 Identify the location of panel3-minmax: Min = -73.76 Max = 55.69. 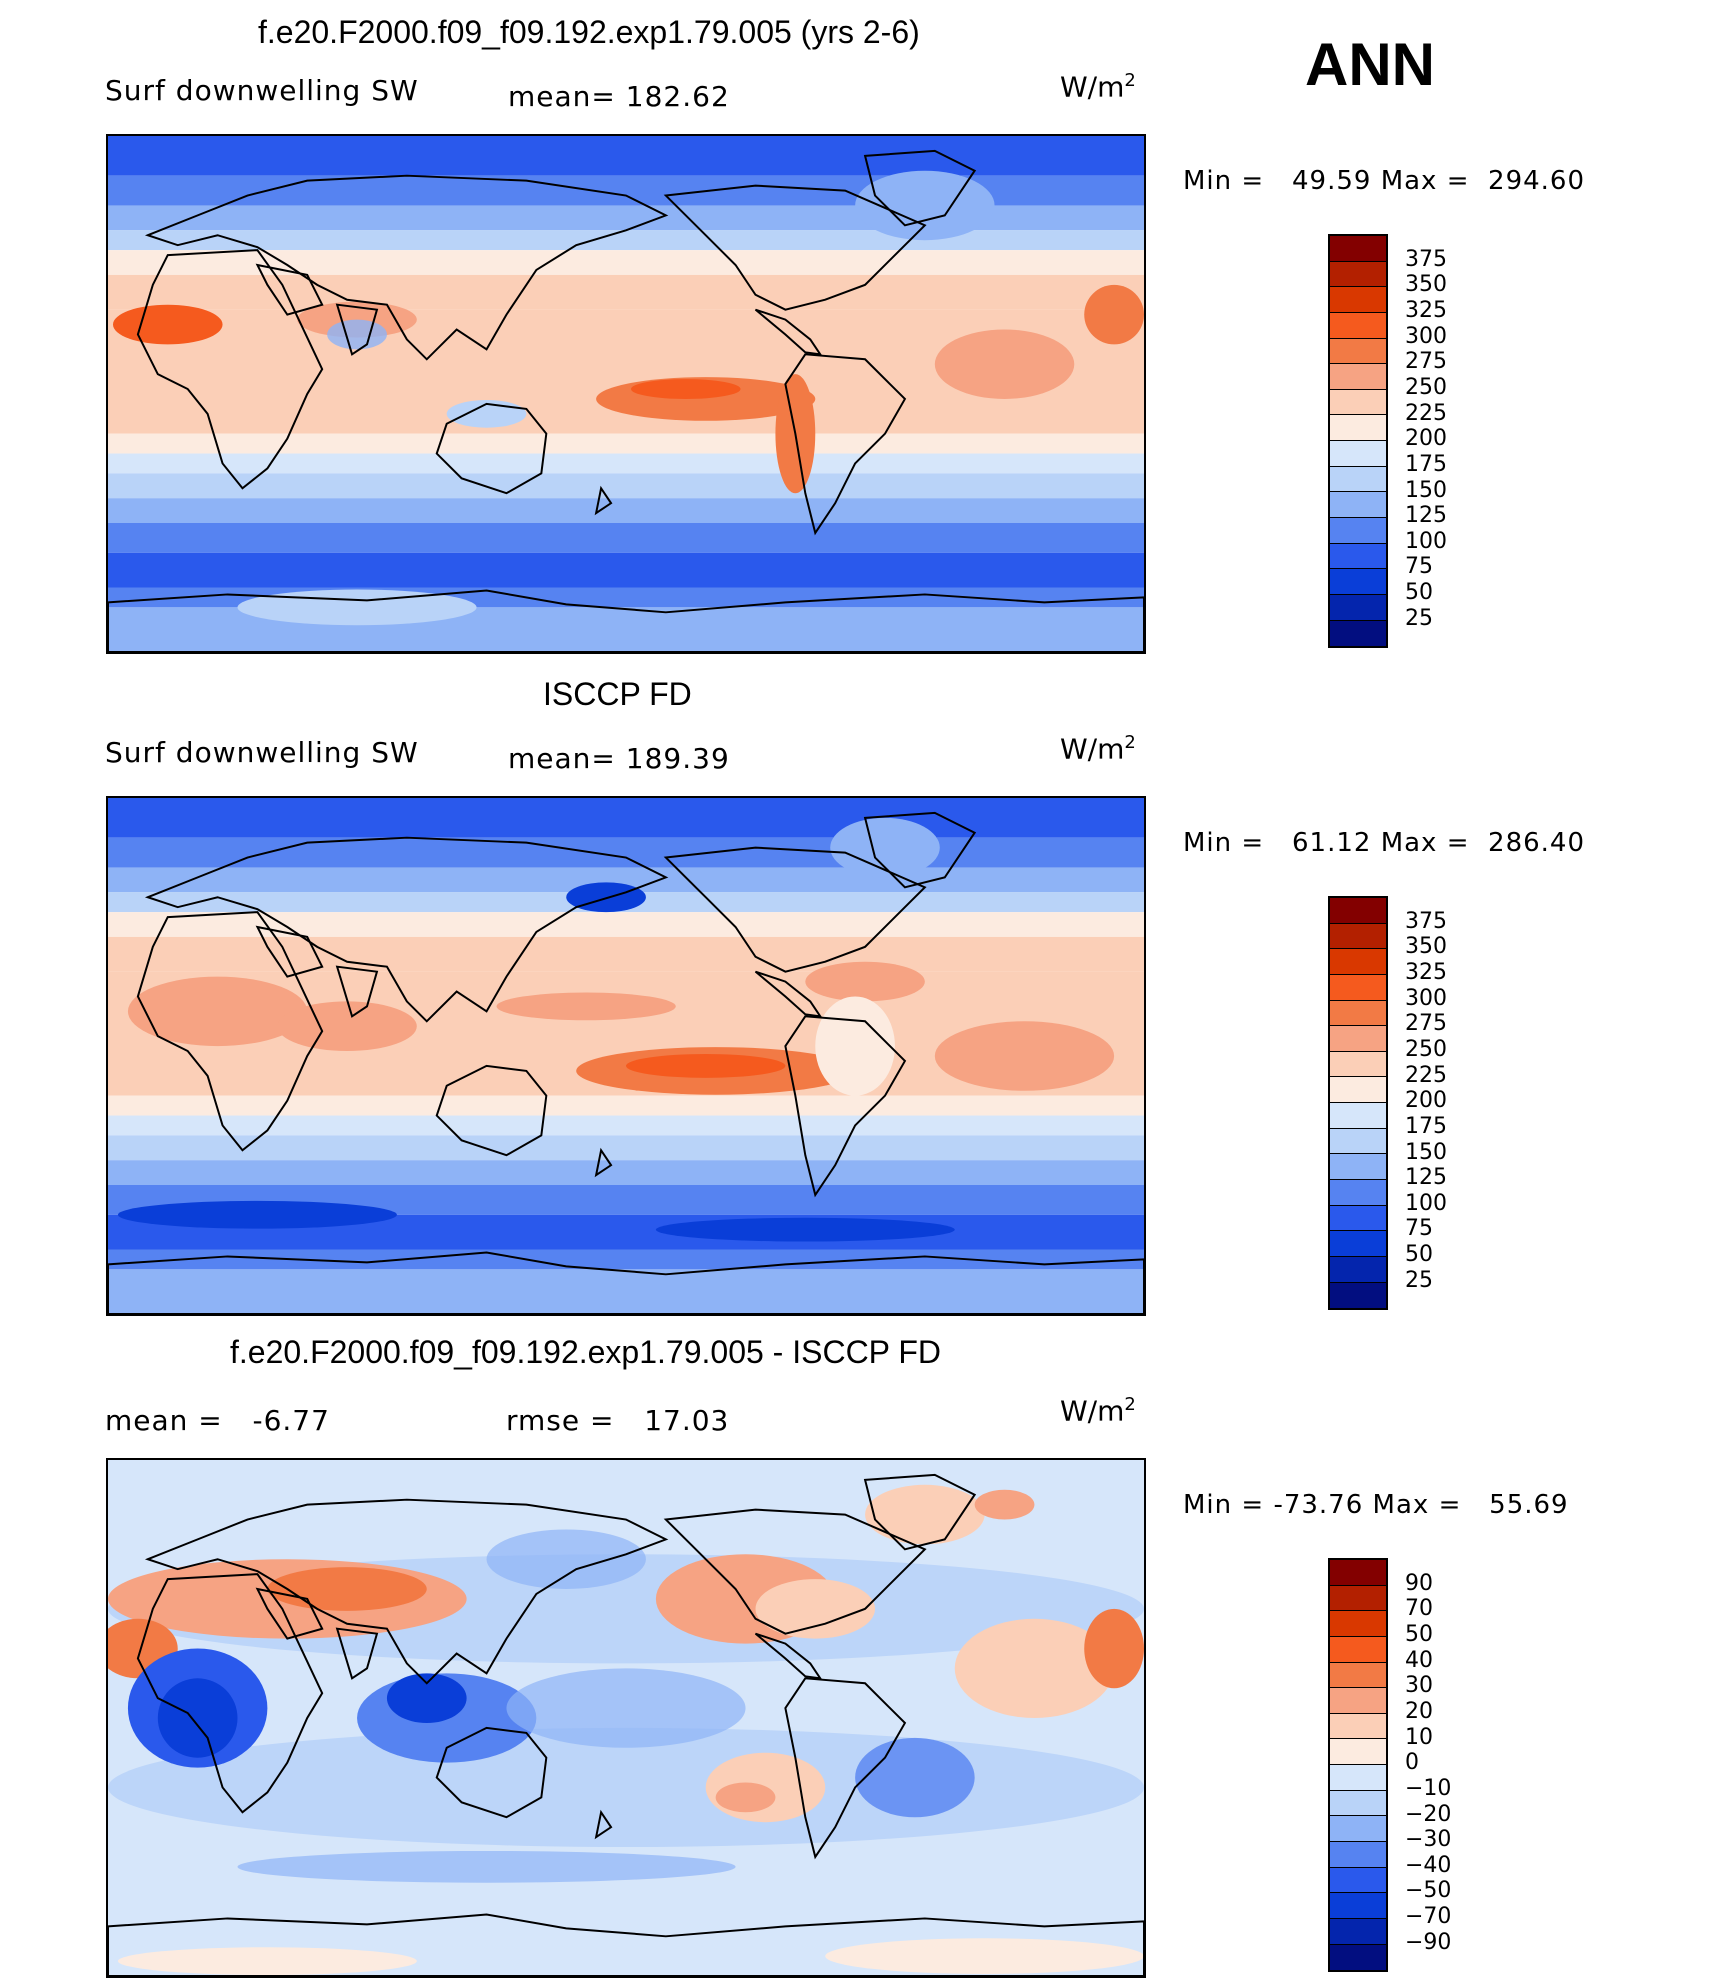
(1376, 1505).